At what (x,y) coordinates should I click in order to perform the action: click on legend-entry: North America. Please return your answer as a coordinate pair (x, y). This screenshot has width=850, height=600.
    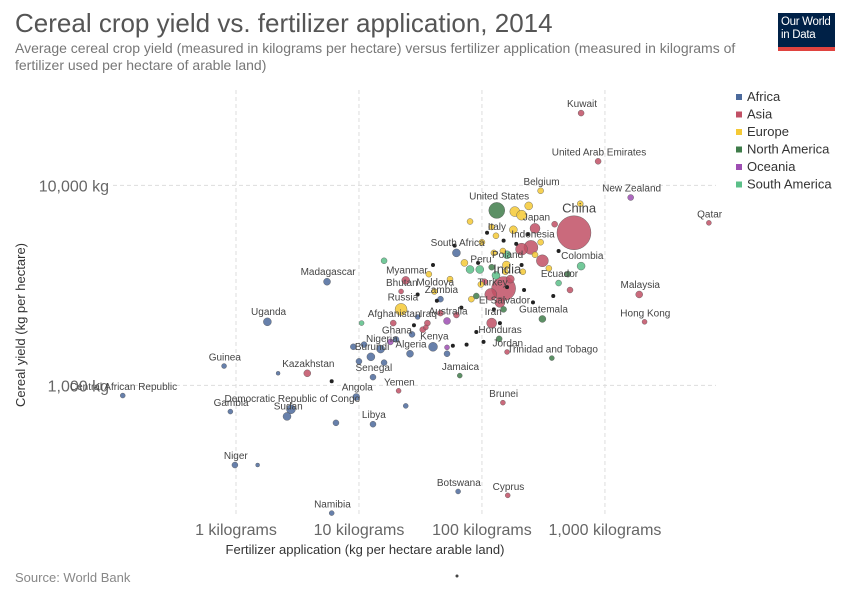
    Looking at the image, I should click on (788, 149).